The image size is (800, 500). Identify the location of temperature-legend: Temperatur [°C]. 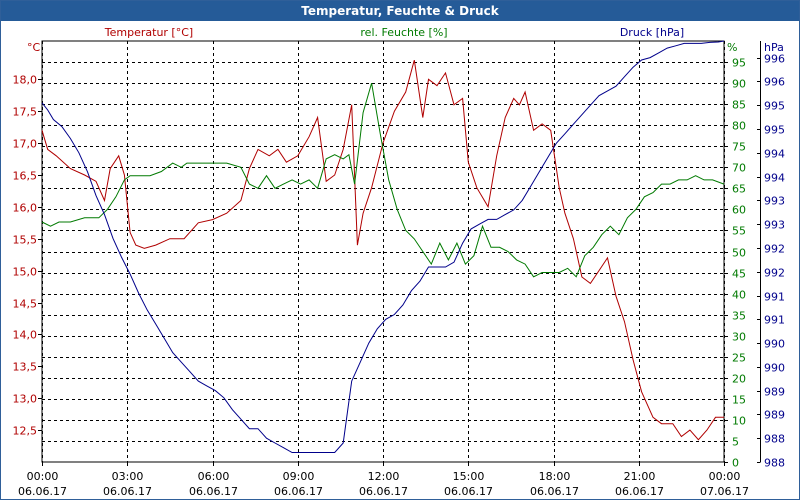
(148, 32).